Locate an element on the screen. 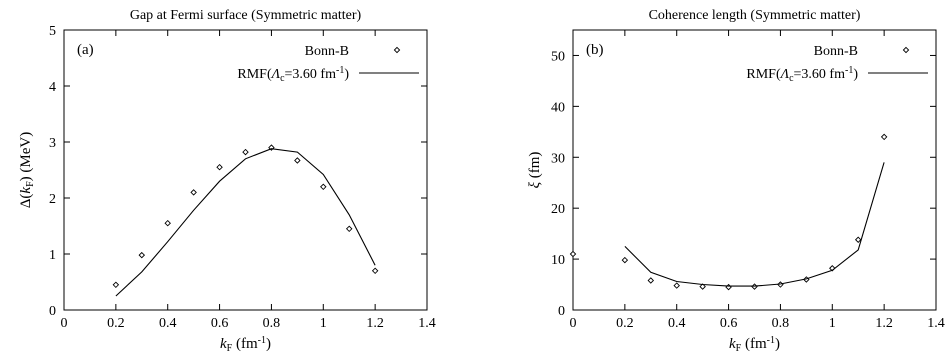 This screenshot has height=356, width=949. y-tick-label: 30 is located at coordinates (558, 158).